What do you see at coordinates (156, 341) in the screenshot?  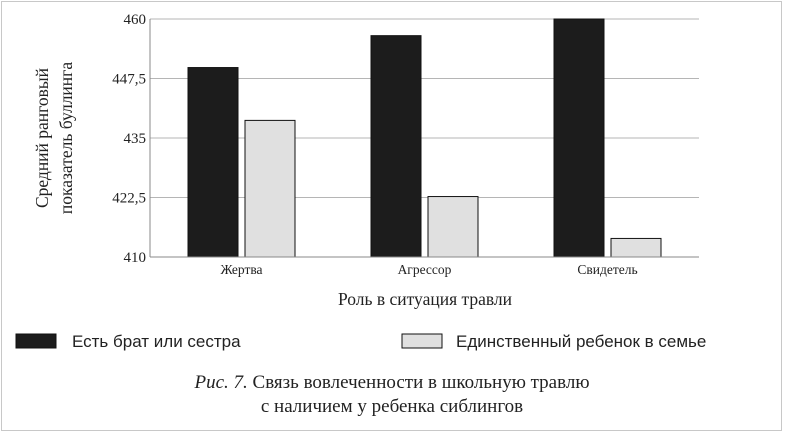 I see `legend-label-series-1: Есть брат или сестра` at bounding box center [156, 341].